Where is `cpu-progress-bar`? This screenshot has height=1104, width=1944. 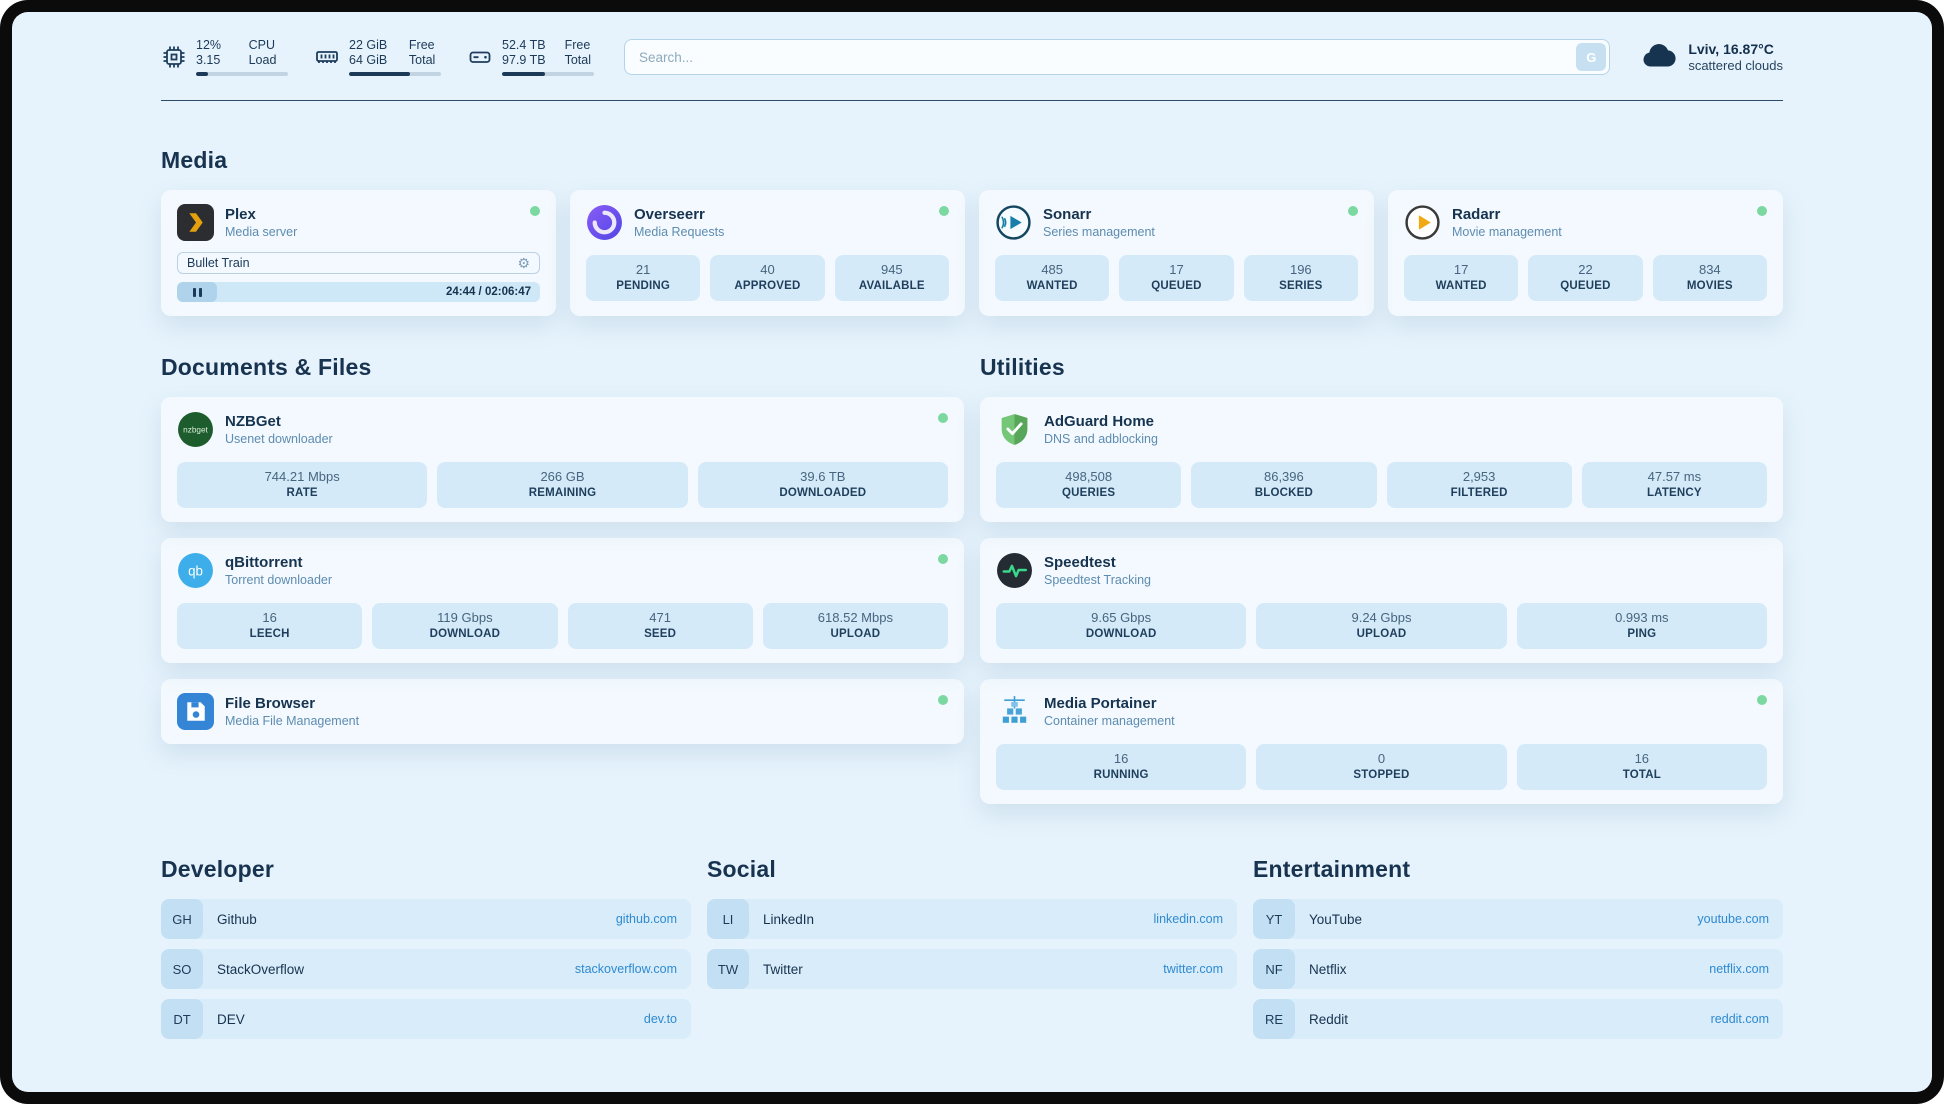
cpu-progress-bar is located at coordinates (242, 74).